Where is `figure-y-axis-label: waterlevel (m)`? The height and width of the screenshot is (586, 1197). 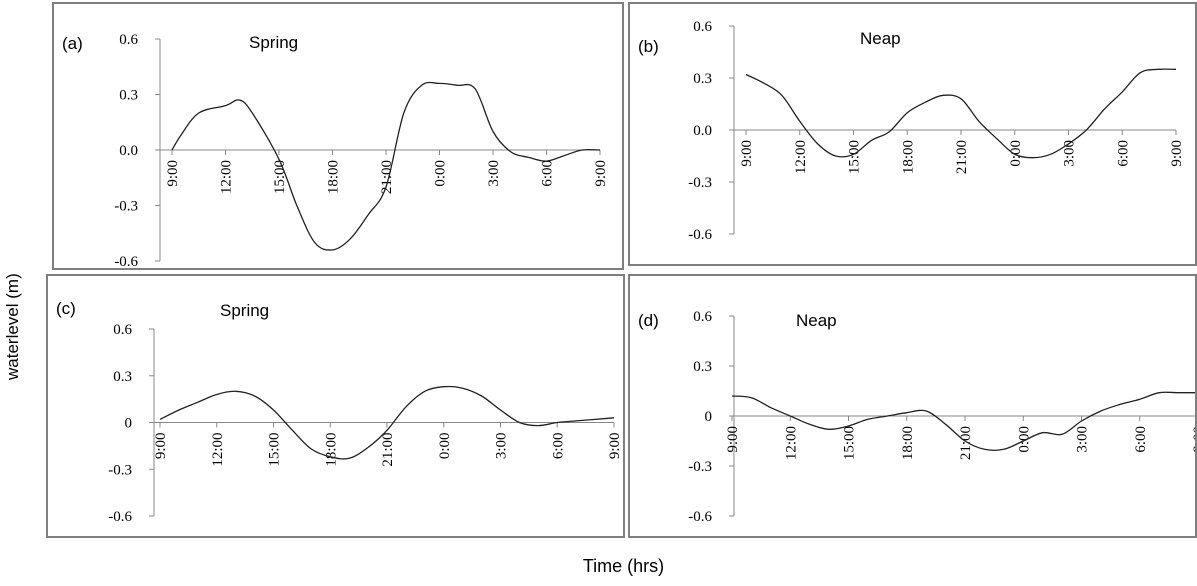 figure-y-axis-label: waterlevel (m) is located at coordinates (12, 326).